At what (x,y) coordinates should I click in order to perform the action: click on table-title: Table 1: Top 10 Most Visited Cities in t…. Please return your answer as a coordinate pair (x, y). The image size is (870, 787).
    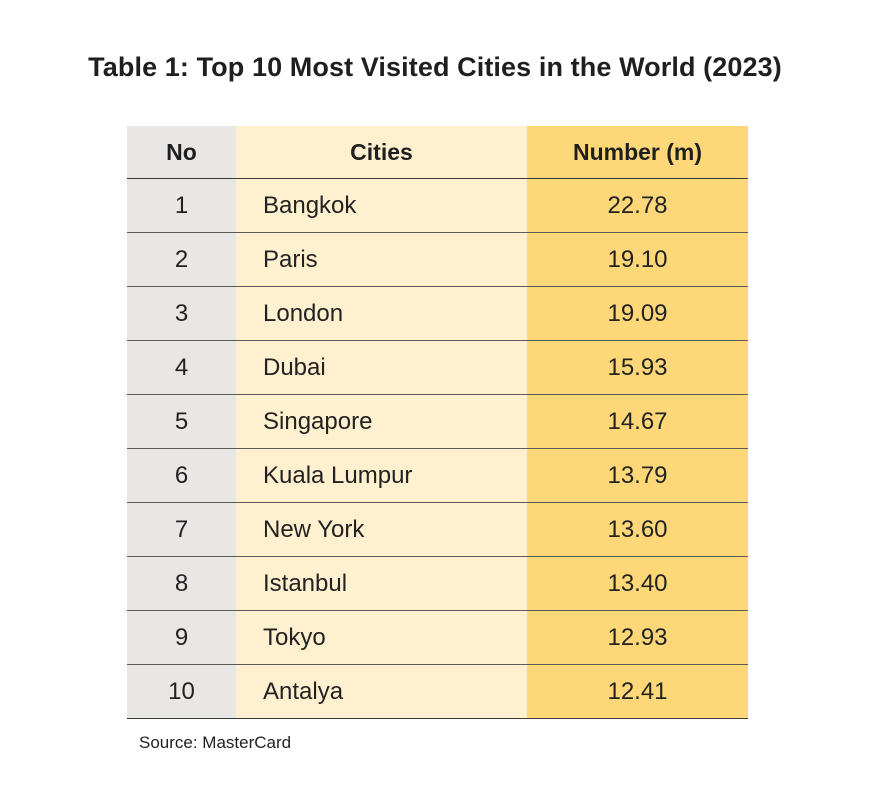
    Looking at the image, I should click on (435, 67).